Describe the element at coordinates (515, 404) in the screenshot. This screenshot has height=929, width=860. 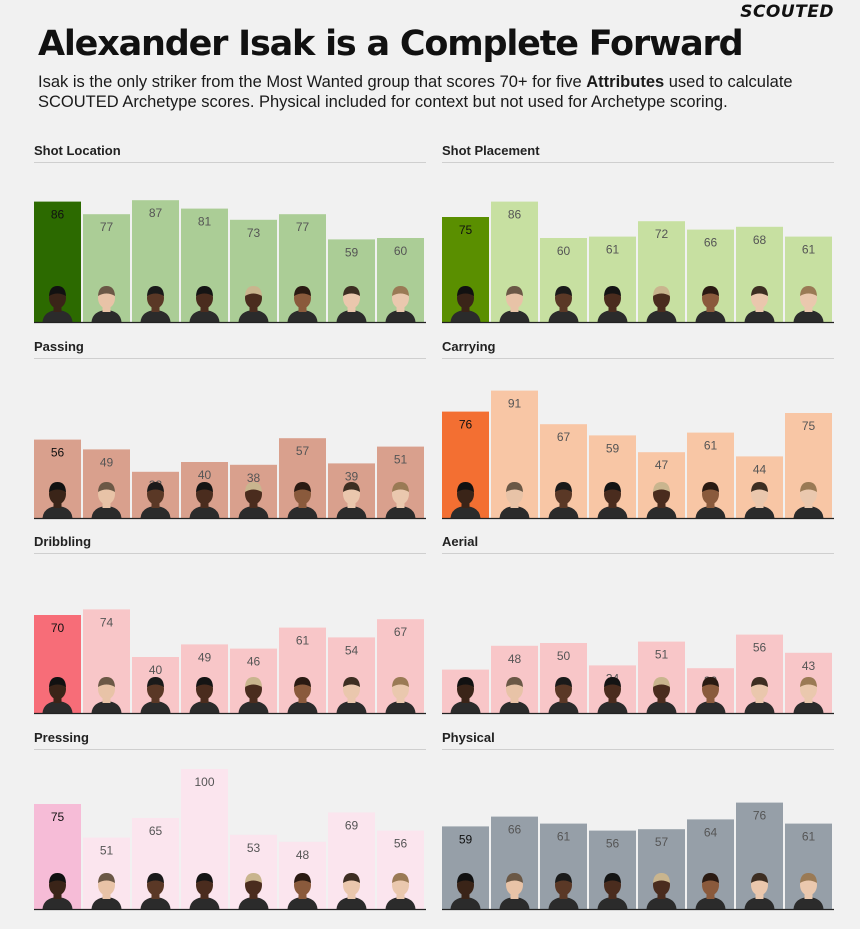
I see `bar-value-label: 91` at that location.